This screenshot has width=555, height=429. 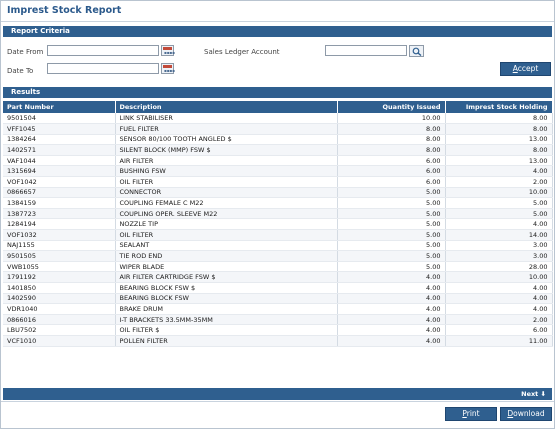 I want to click on cell-imprest-stock-holding: 2.00, so click(x=499, y=182).